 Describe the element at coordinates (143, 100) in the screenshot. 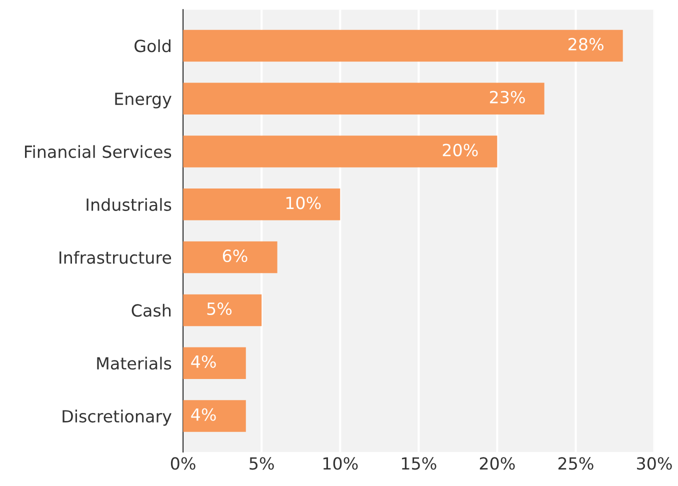

I see `y-tick-label: Energy` at that location.